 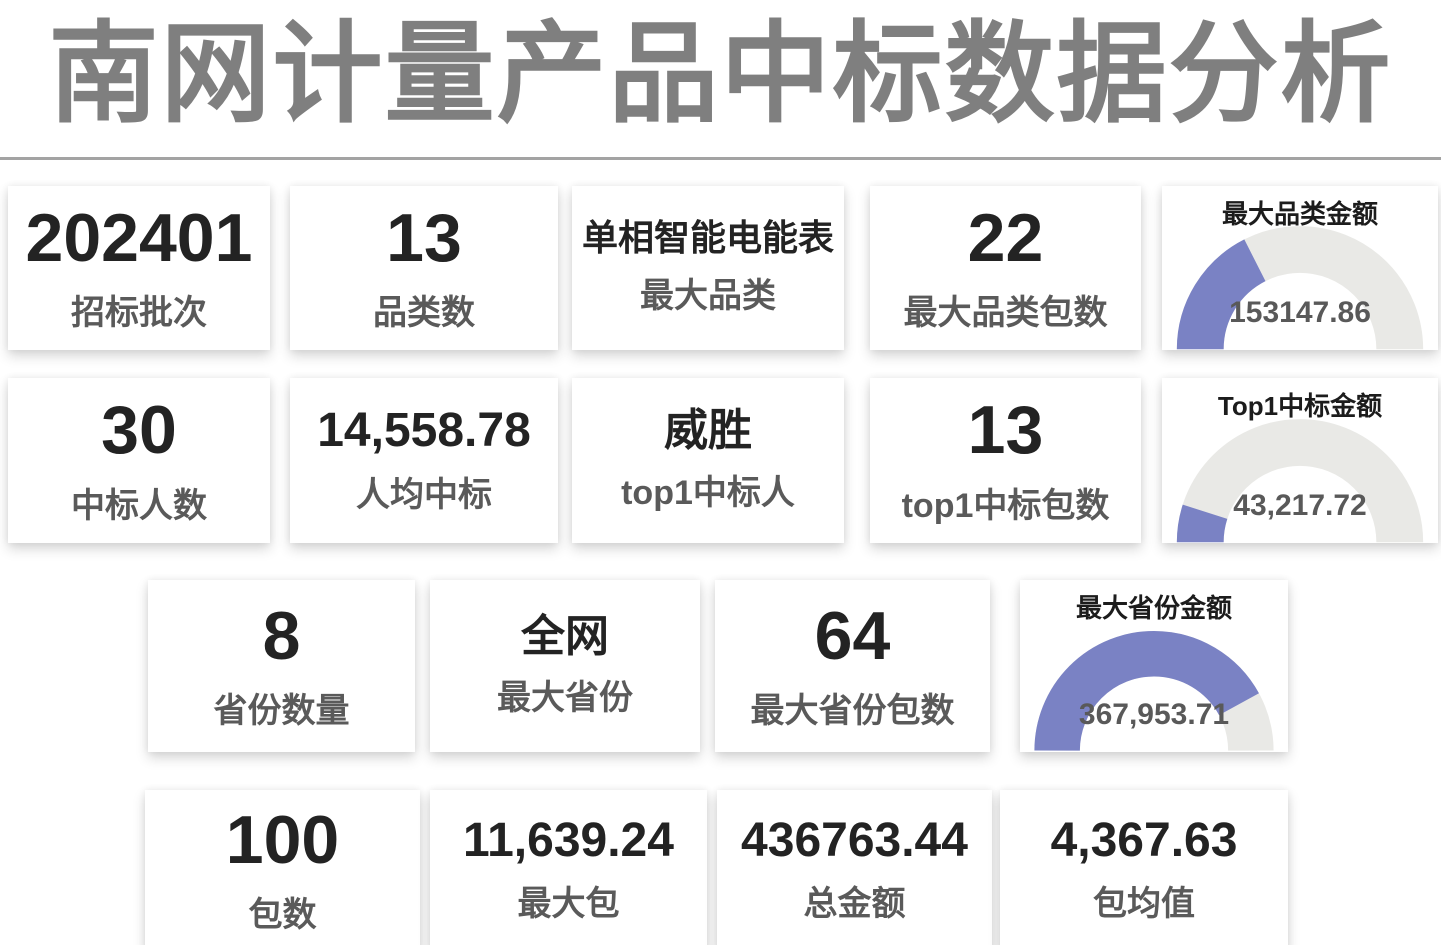 What do you see at coordinates (282, 915) in the screenshot?
I see `kpi-label: 包数` at bounding box center [282, 915].